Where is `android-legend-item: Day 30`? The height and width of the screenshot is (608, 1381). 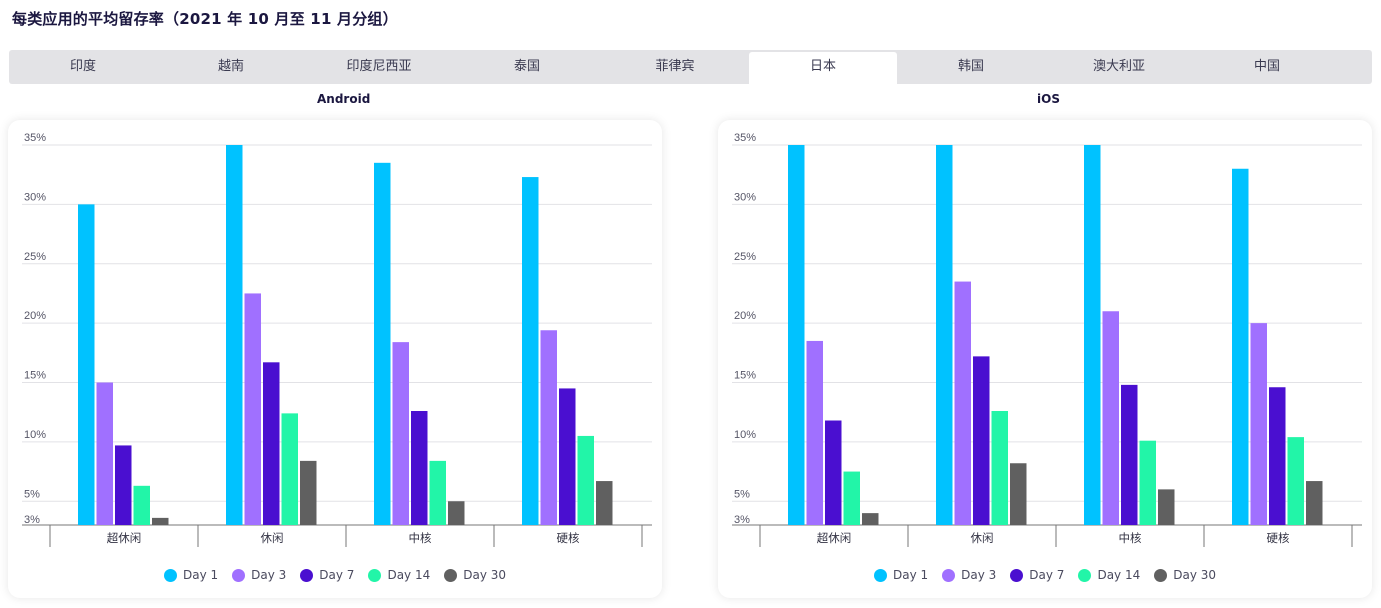 android-legend-item: Day 30 is located at coordinates (475, 575).